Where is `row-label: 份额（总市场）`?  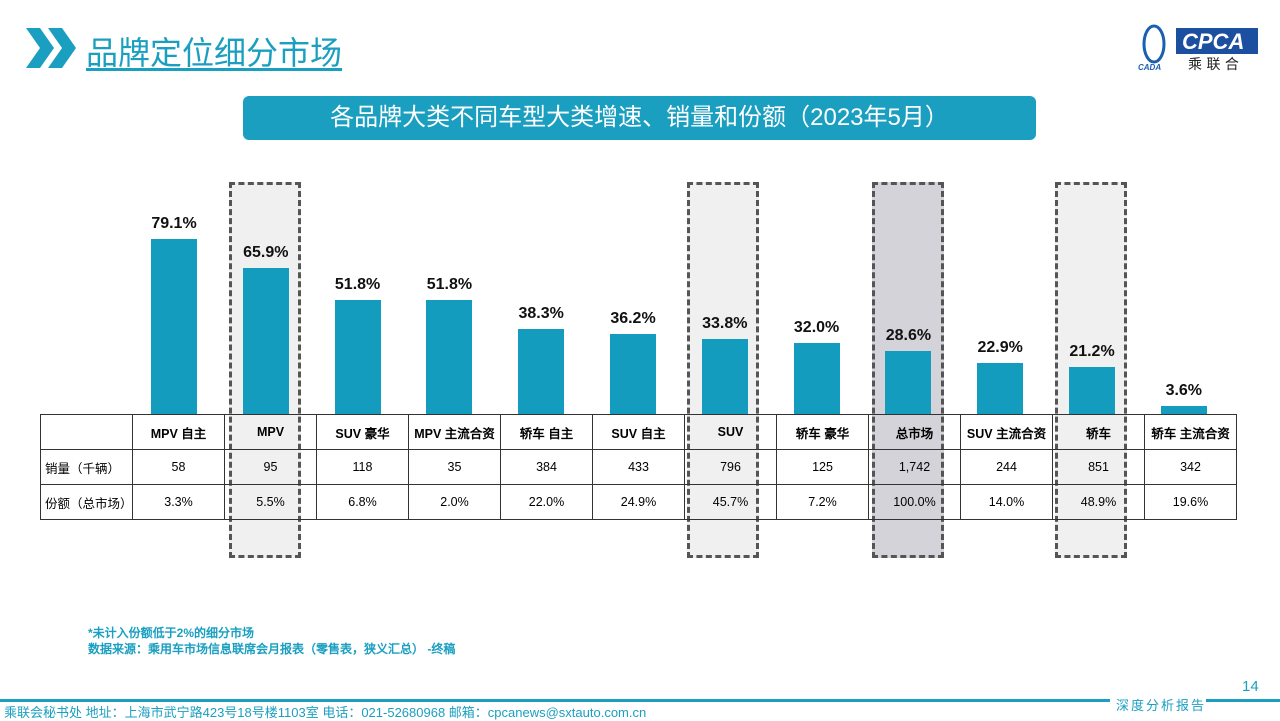
row-label: 份额（总市场） is located at coordinates (86, 502).